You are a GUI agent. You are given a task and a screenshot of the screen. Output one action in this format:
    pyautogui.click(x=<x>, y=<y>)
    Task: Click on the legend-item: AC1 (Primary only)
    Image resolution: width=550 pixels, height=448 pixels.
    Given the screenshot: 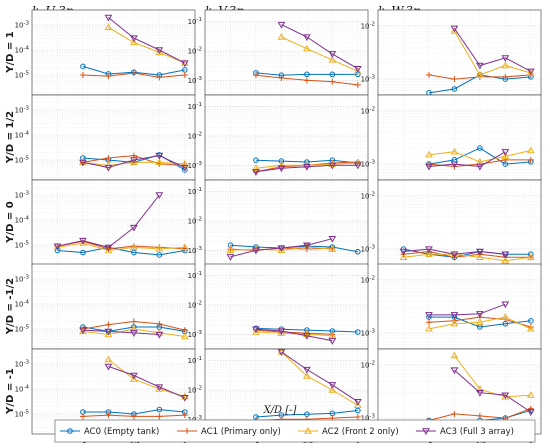 What is the action you would take?
    pyautogui.click(x=229, y=432)
    